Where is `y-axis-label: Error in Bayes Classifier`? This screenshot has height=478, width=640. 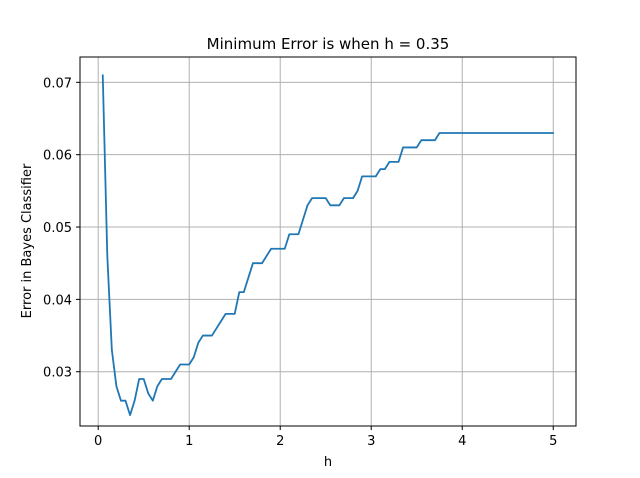 y-axis-label: Error in Bayes Classifier is located at coordinates (27, 240).